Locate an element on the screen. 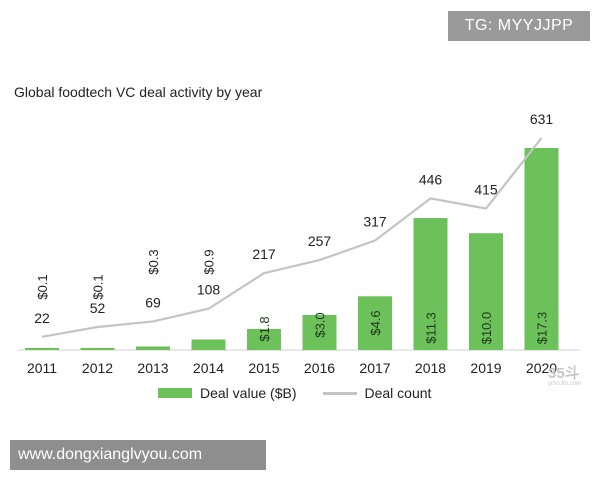  bar-value-label-2015: $1.8 is located at coordinates (264, 328).